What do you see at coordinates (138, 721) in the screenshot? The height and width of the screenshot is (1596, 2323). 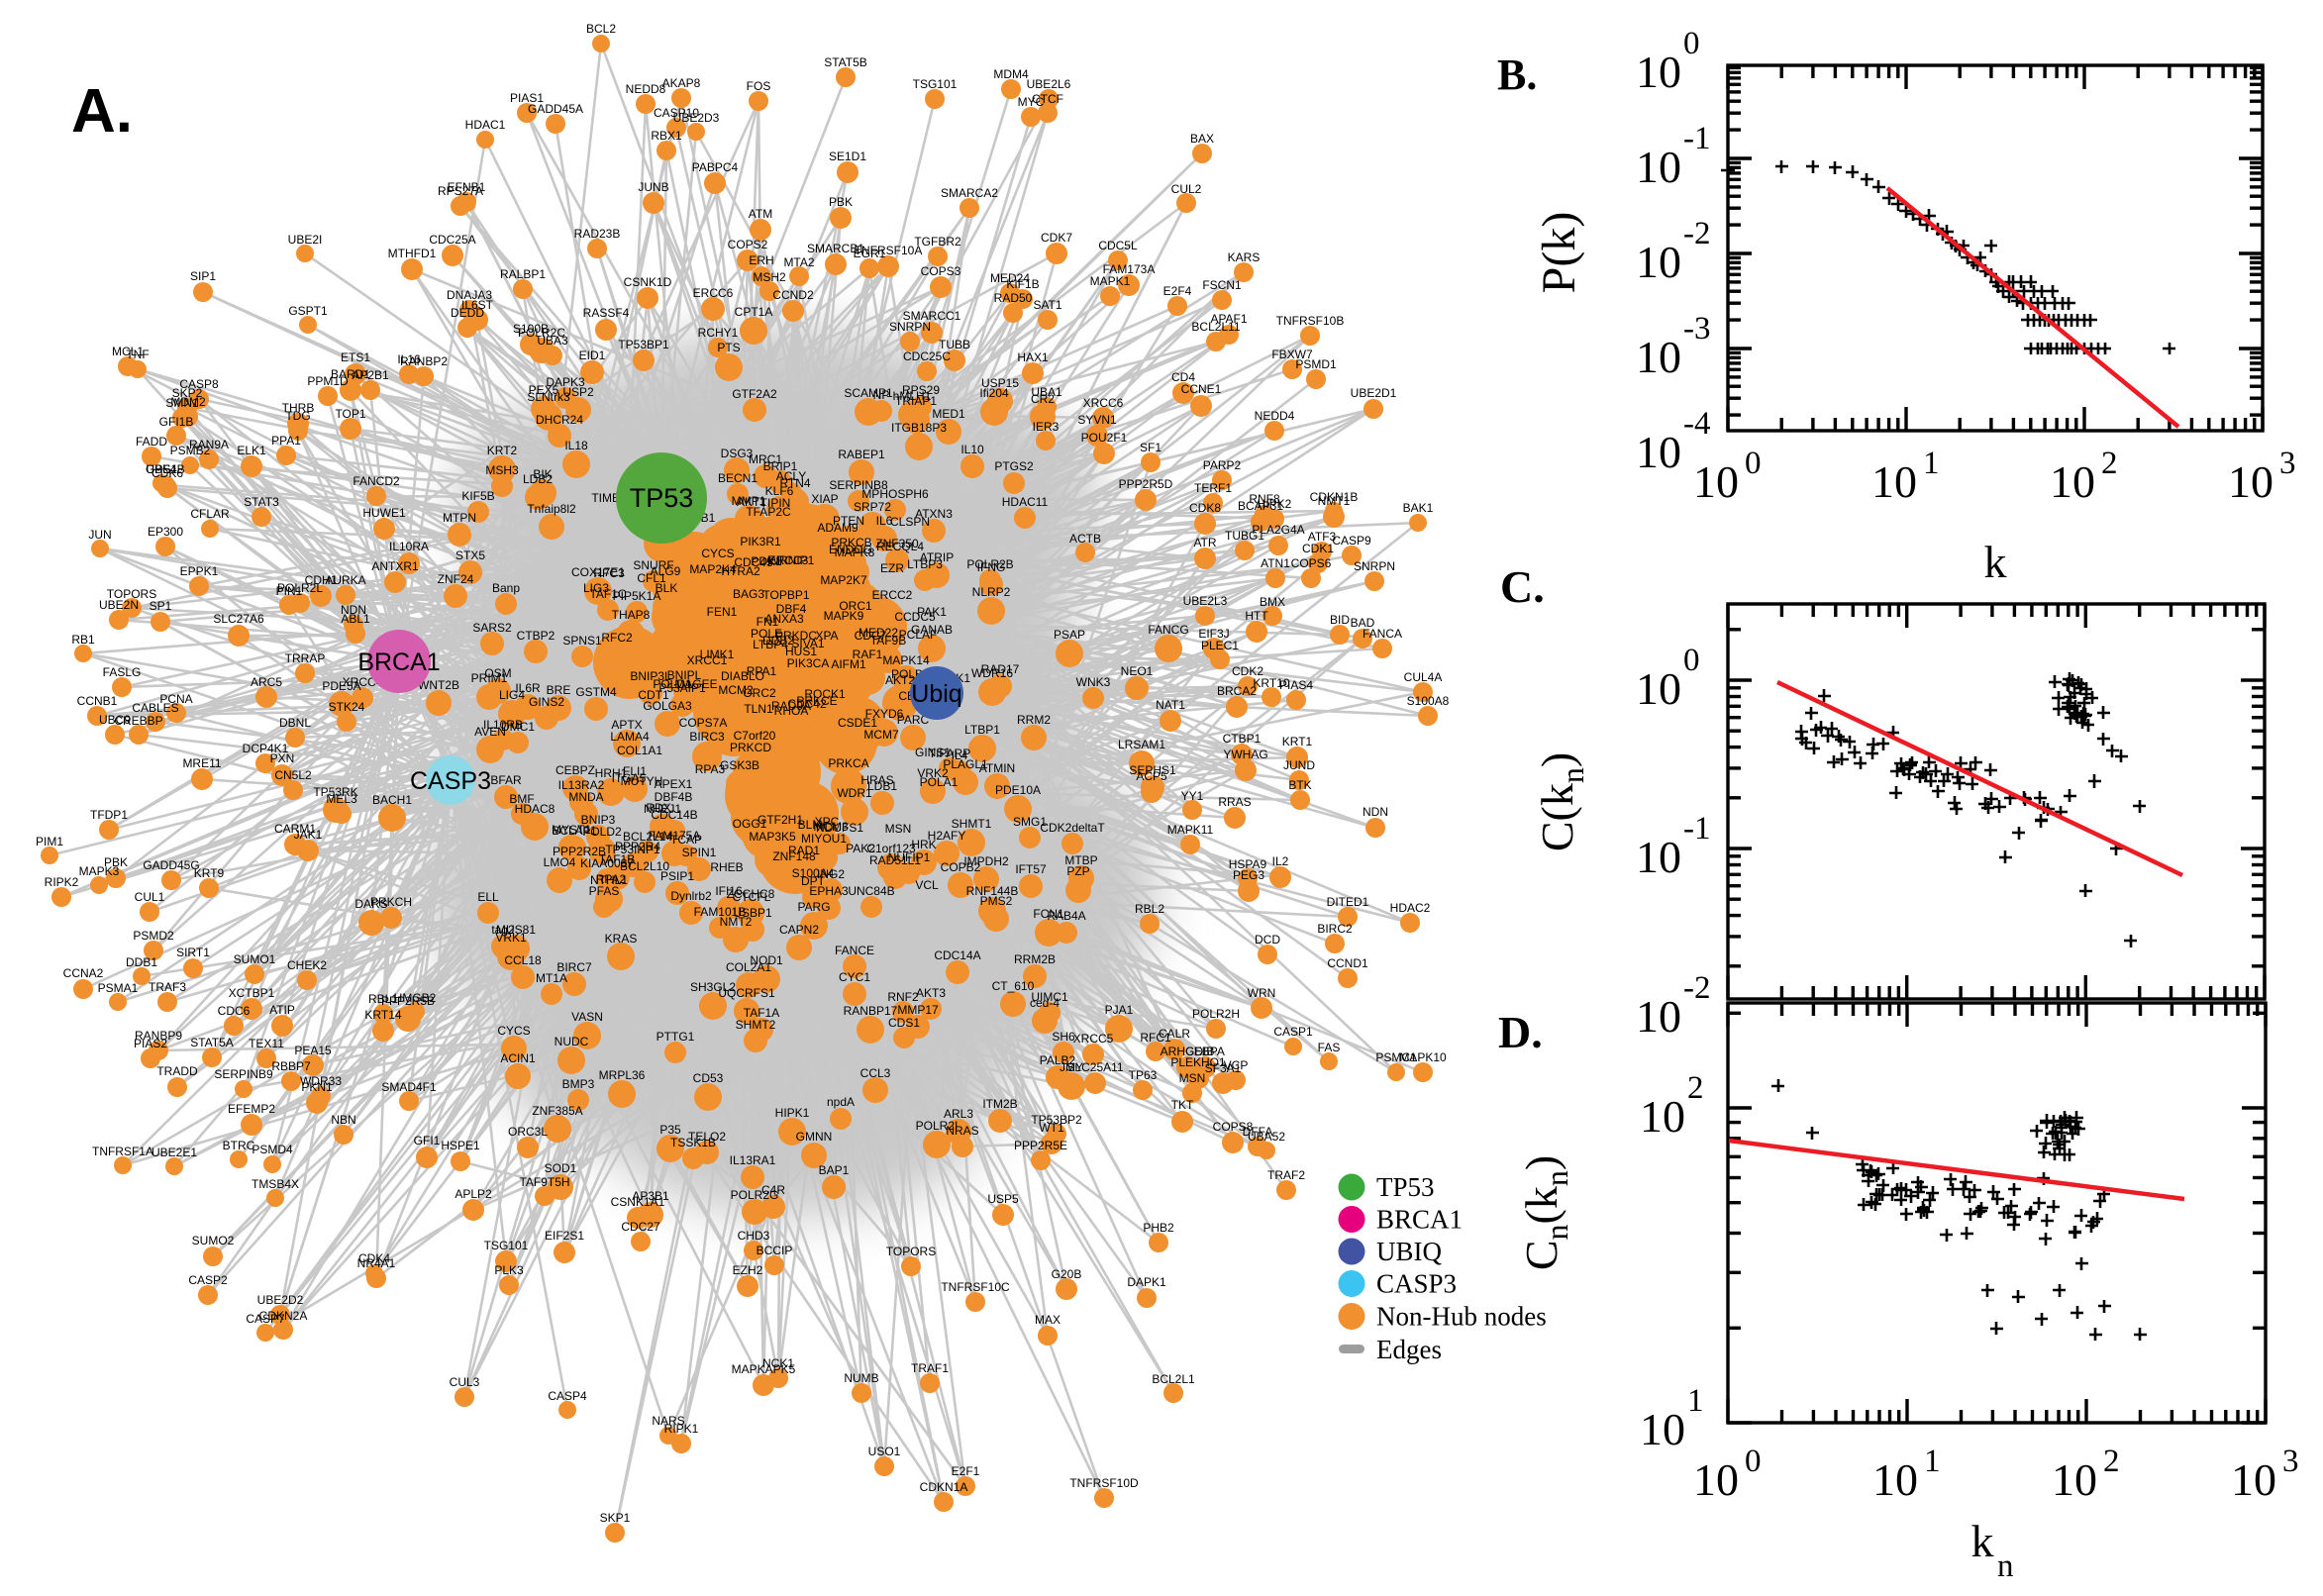 I see `svg-text: CREBBP` at bounding box center [138, 721].